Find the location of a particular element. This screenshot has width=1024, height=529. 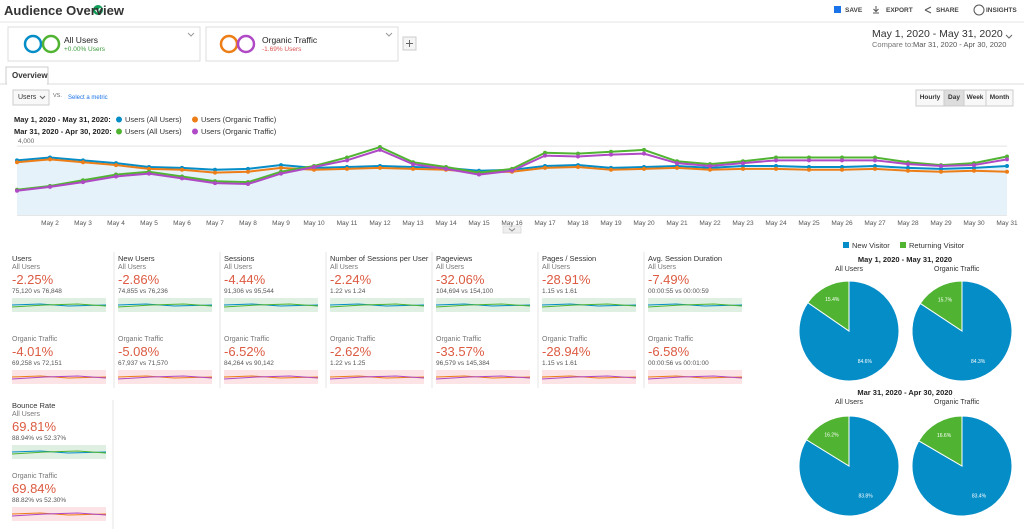

x-tick-label: May 15 is located at coordinates (479, 223).